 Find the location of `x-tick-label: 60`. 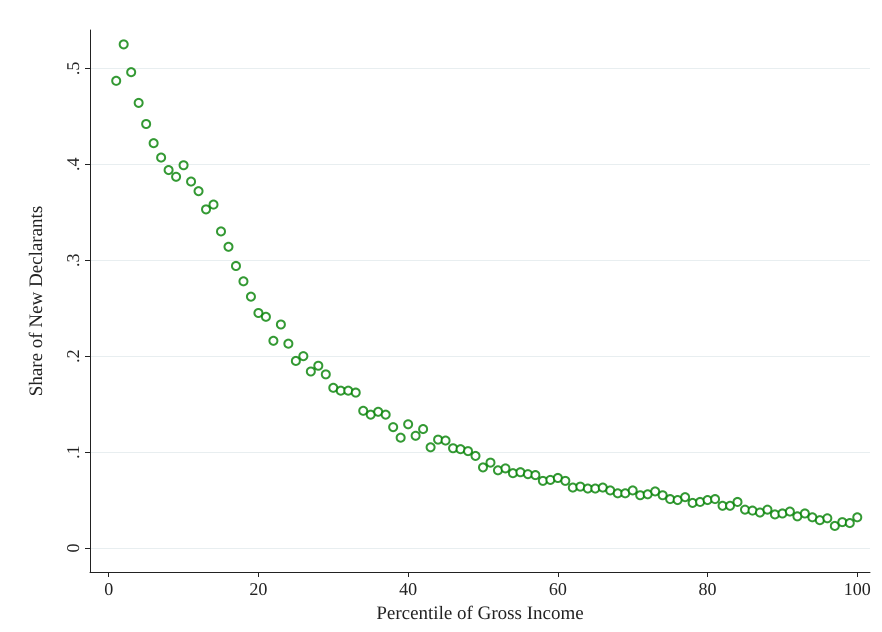

x-tick-label: 60 is located at coordinates (557, 589).